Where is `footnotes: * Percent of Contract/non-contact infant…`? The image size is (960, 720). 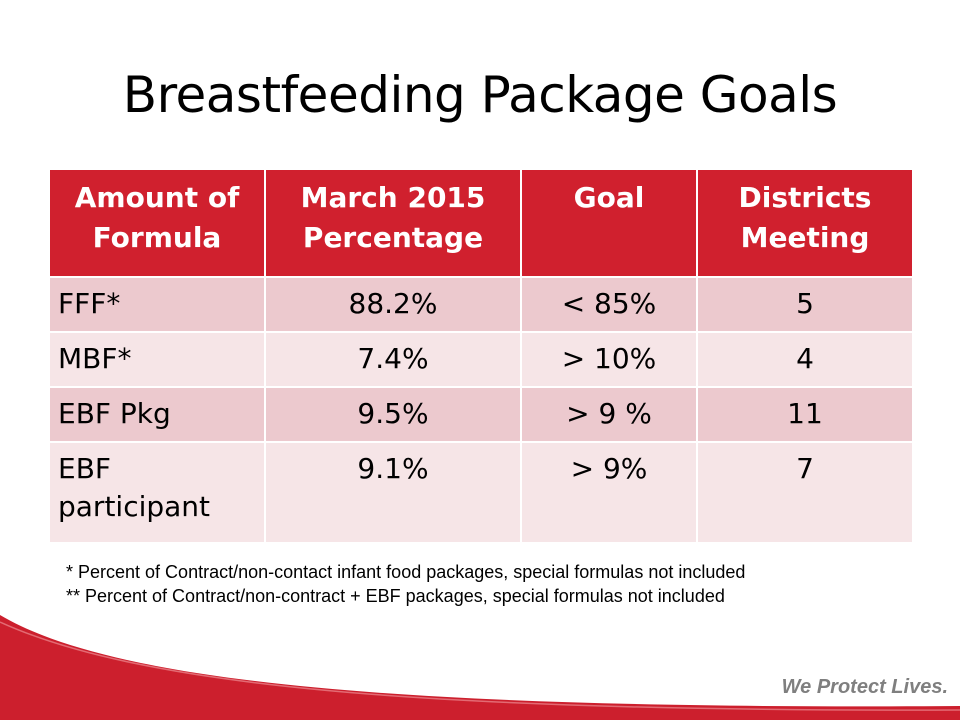
footnotes: * Percent of Contract/non-contact infant… is located at coordinates (486, 584).